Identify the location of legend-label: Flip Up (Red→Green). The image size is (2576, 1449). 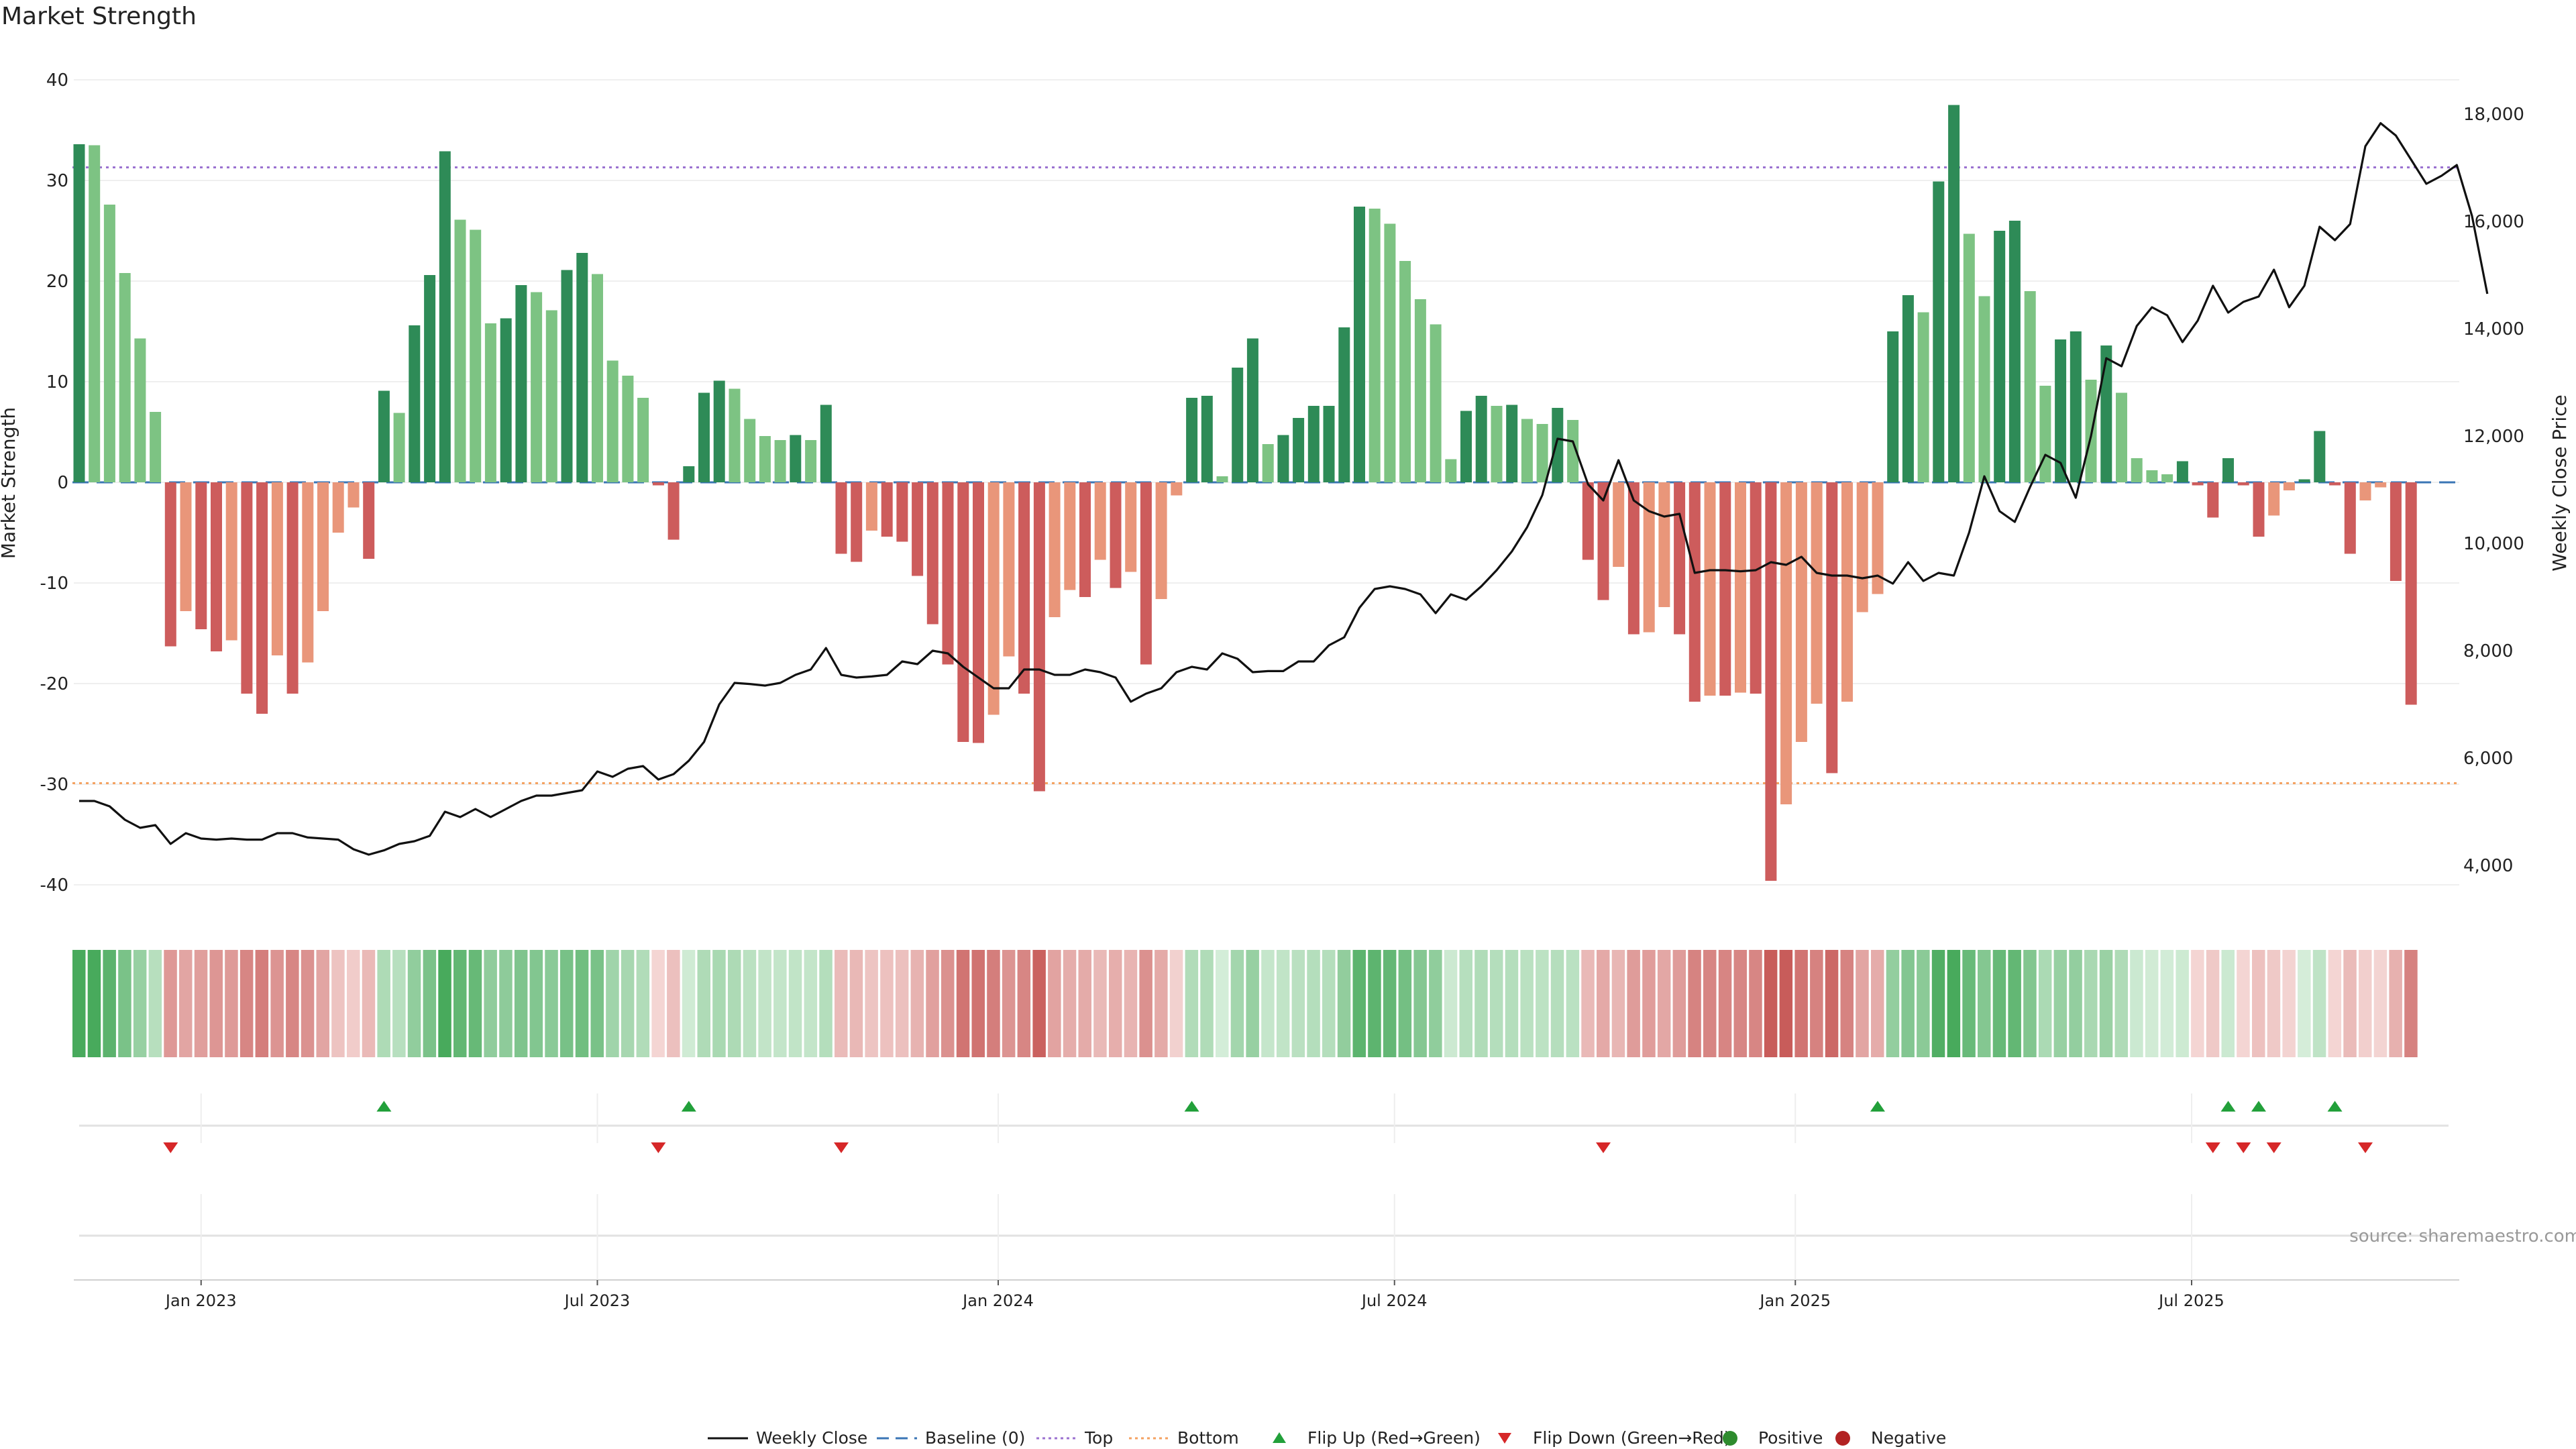
(1394, 1438).